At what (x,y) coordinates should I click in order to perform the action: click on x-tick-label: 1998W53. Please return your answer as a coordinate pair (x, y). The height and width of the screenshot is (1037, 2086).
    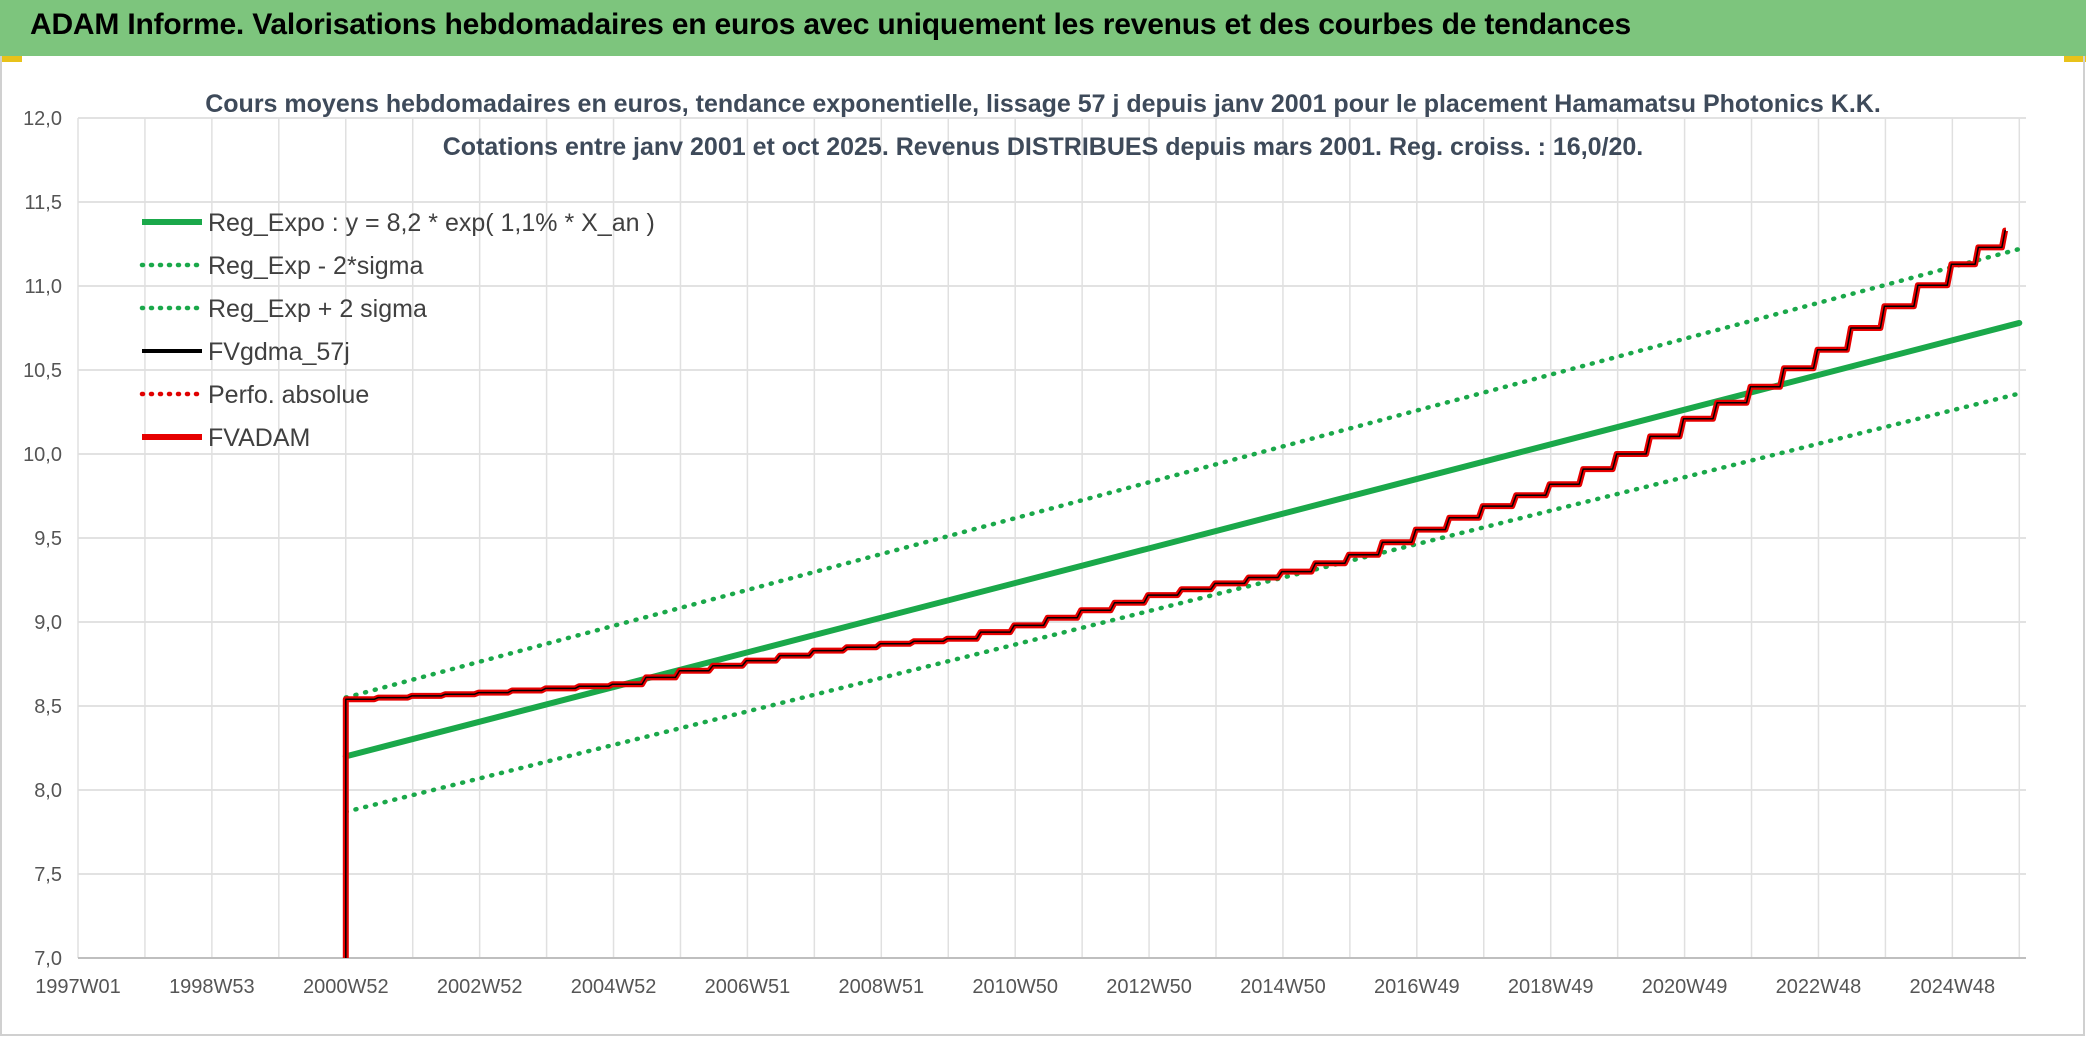
    Looking at the image, I should click on (212, 987).